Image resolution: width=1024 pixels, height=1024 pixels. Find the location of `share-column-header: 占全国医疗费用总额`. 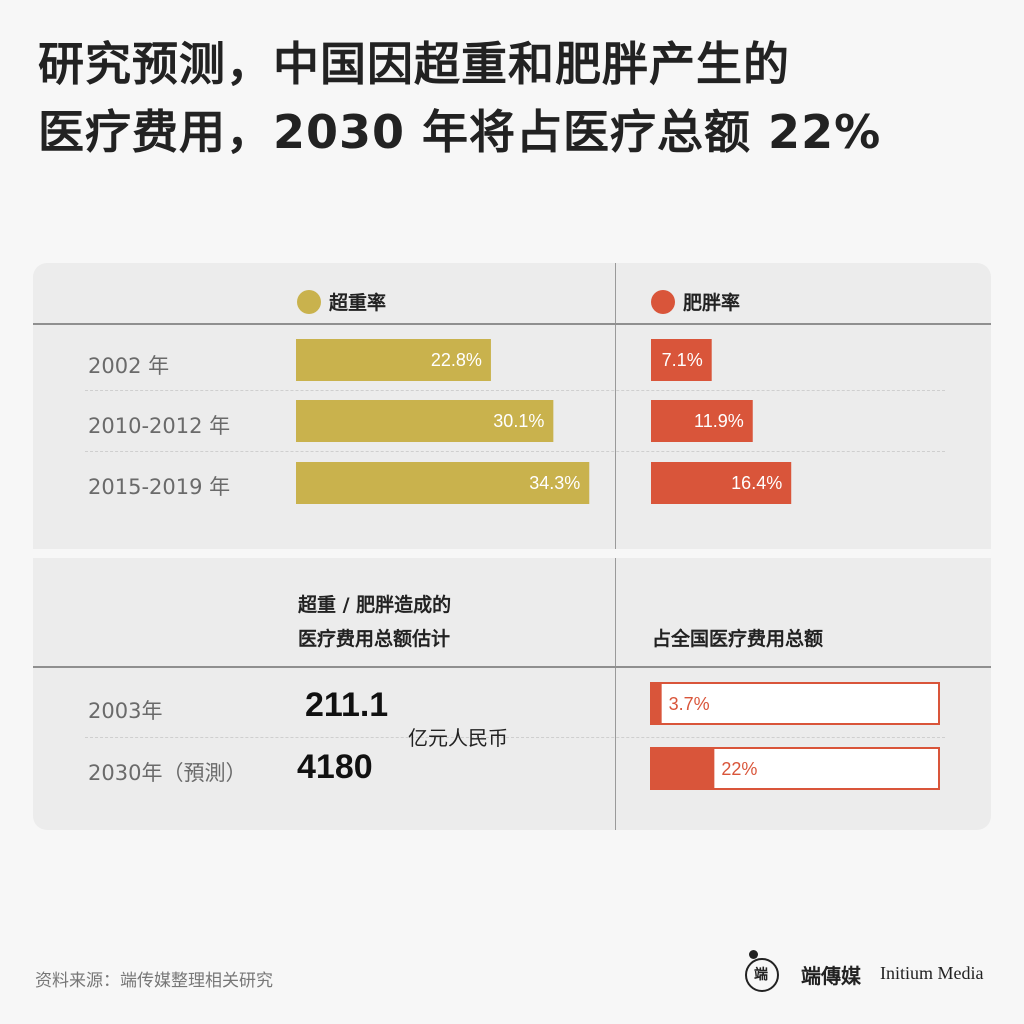

share-column-header: 占全国医疗费用总额 is located at coordinates (738, 639).